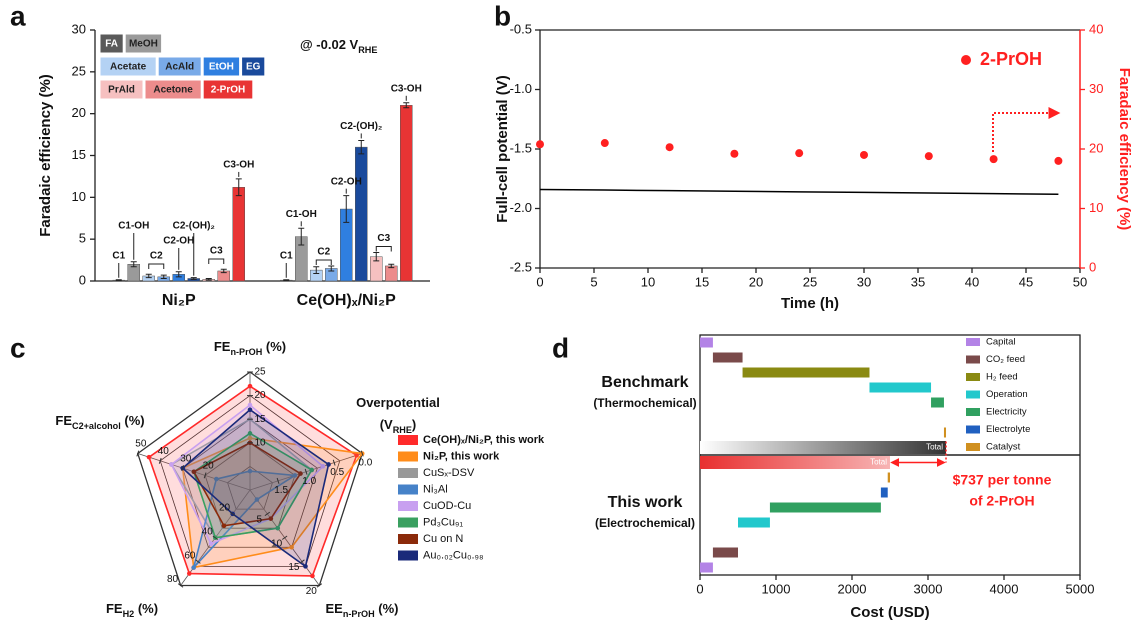 This screenshot has width=1140, height=633. I want to click on radar-tick-label: 40, so click(208, 531).